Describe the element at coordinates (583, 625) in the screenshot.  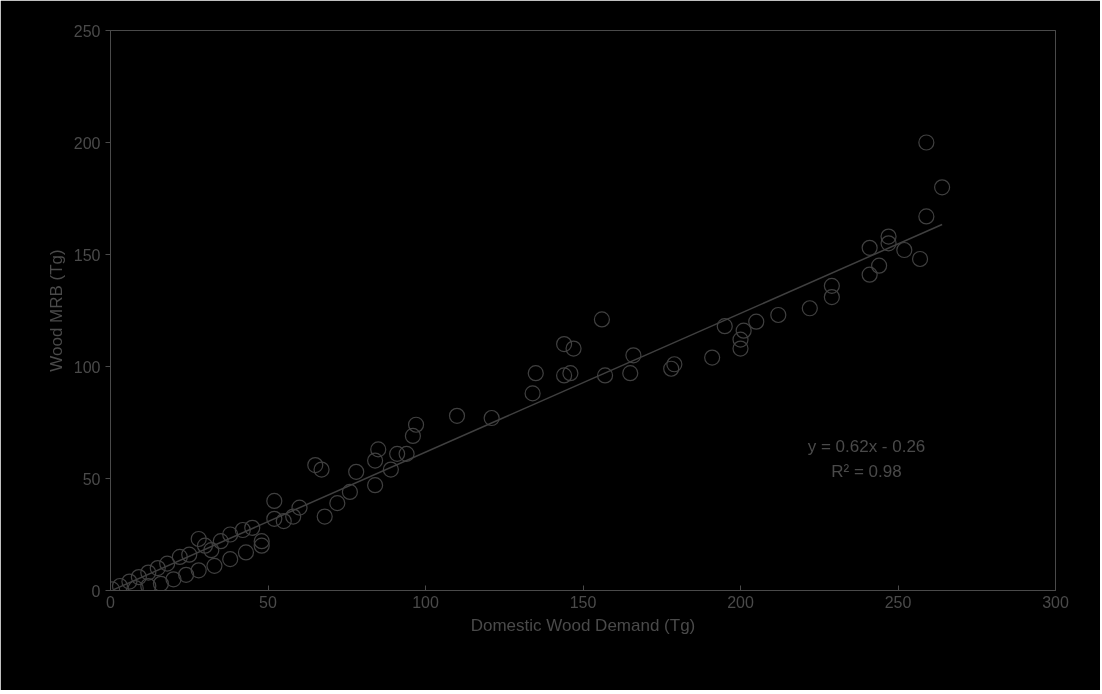
I see `x-axis-title: Domestic Wood Demand (Tg)` at that location.